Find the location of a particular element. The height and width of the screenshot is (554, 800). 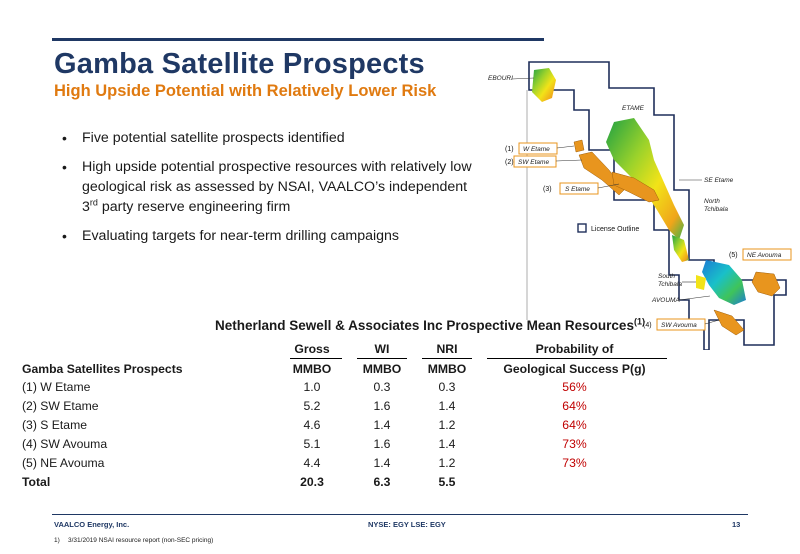

license-outline-label: License Outline is located at coordinates (615, 229).